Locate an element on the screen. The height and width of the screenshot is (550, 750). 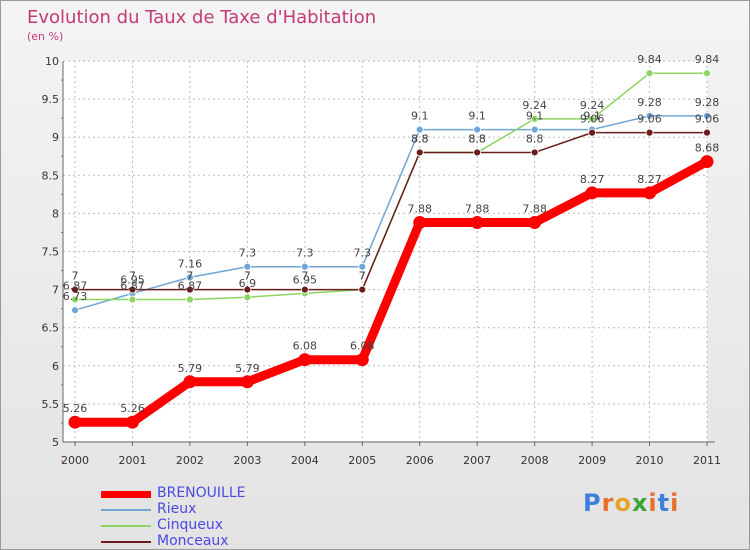
y-tick-label: 8.5 is located at coordinates (51, 175).